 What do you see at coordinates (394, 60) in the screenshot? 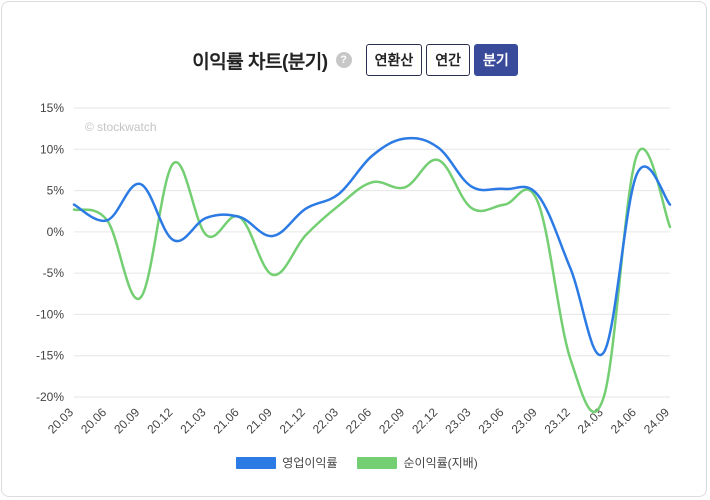
I see `annualized-button: 연환산` at bounding box center [394, 60].